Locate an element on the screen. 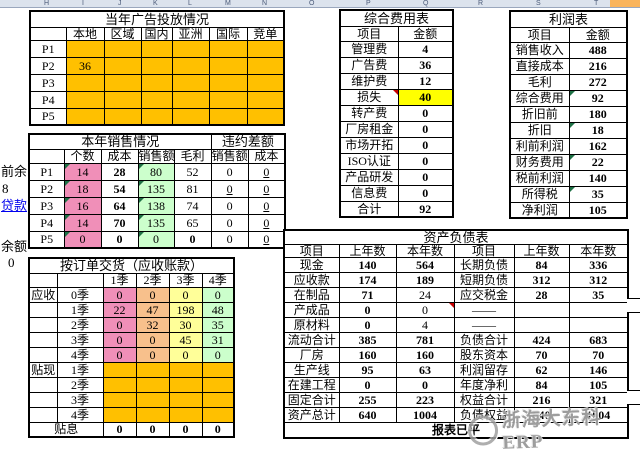 The height and width of the screenshot is (456, 640). table-title: 本年销售情况 is located at coordinates (120, 141).